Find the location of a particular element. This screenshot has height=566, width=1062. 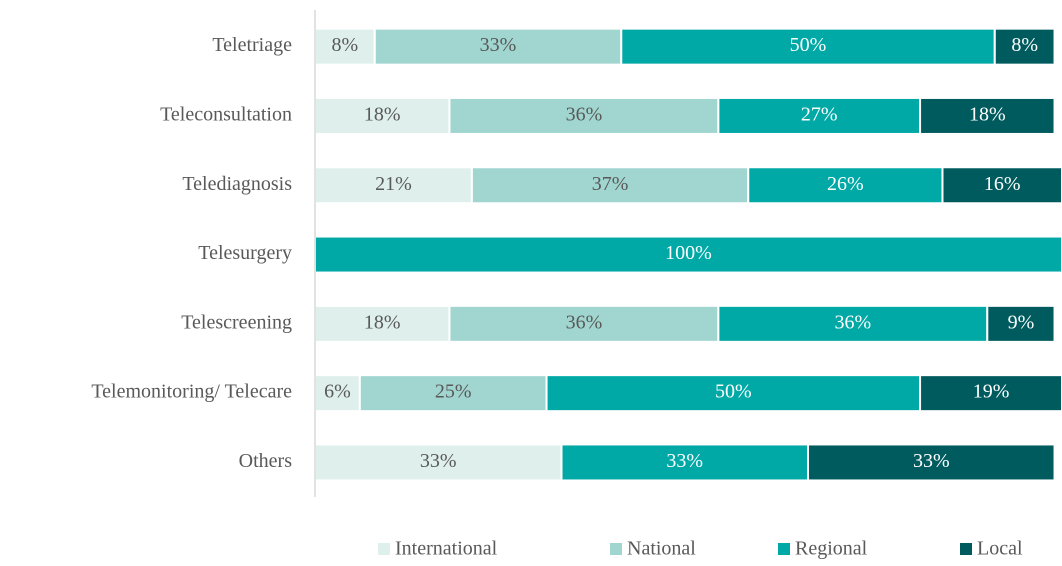

category-label: Telesurgery is located at coordinates (245, 253).